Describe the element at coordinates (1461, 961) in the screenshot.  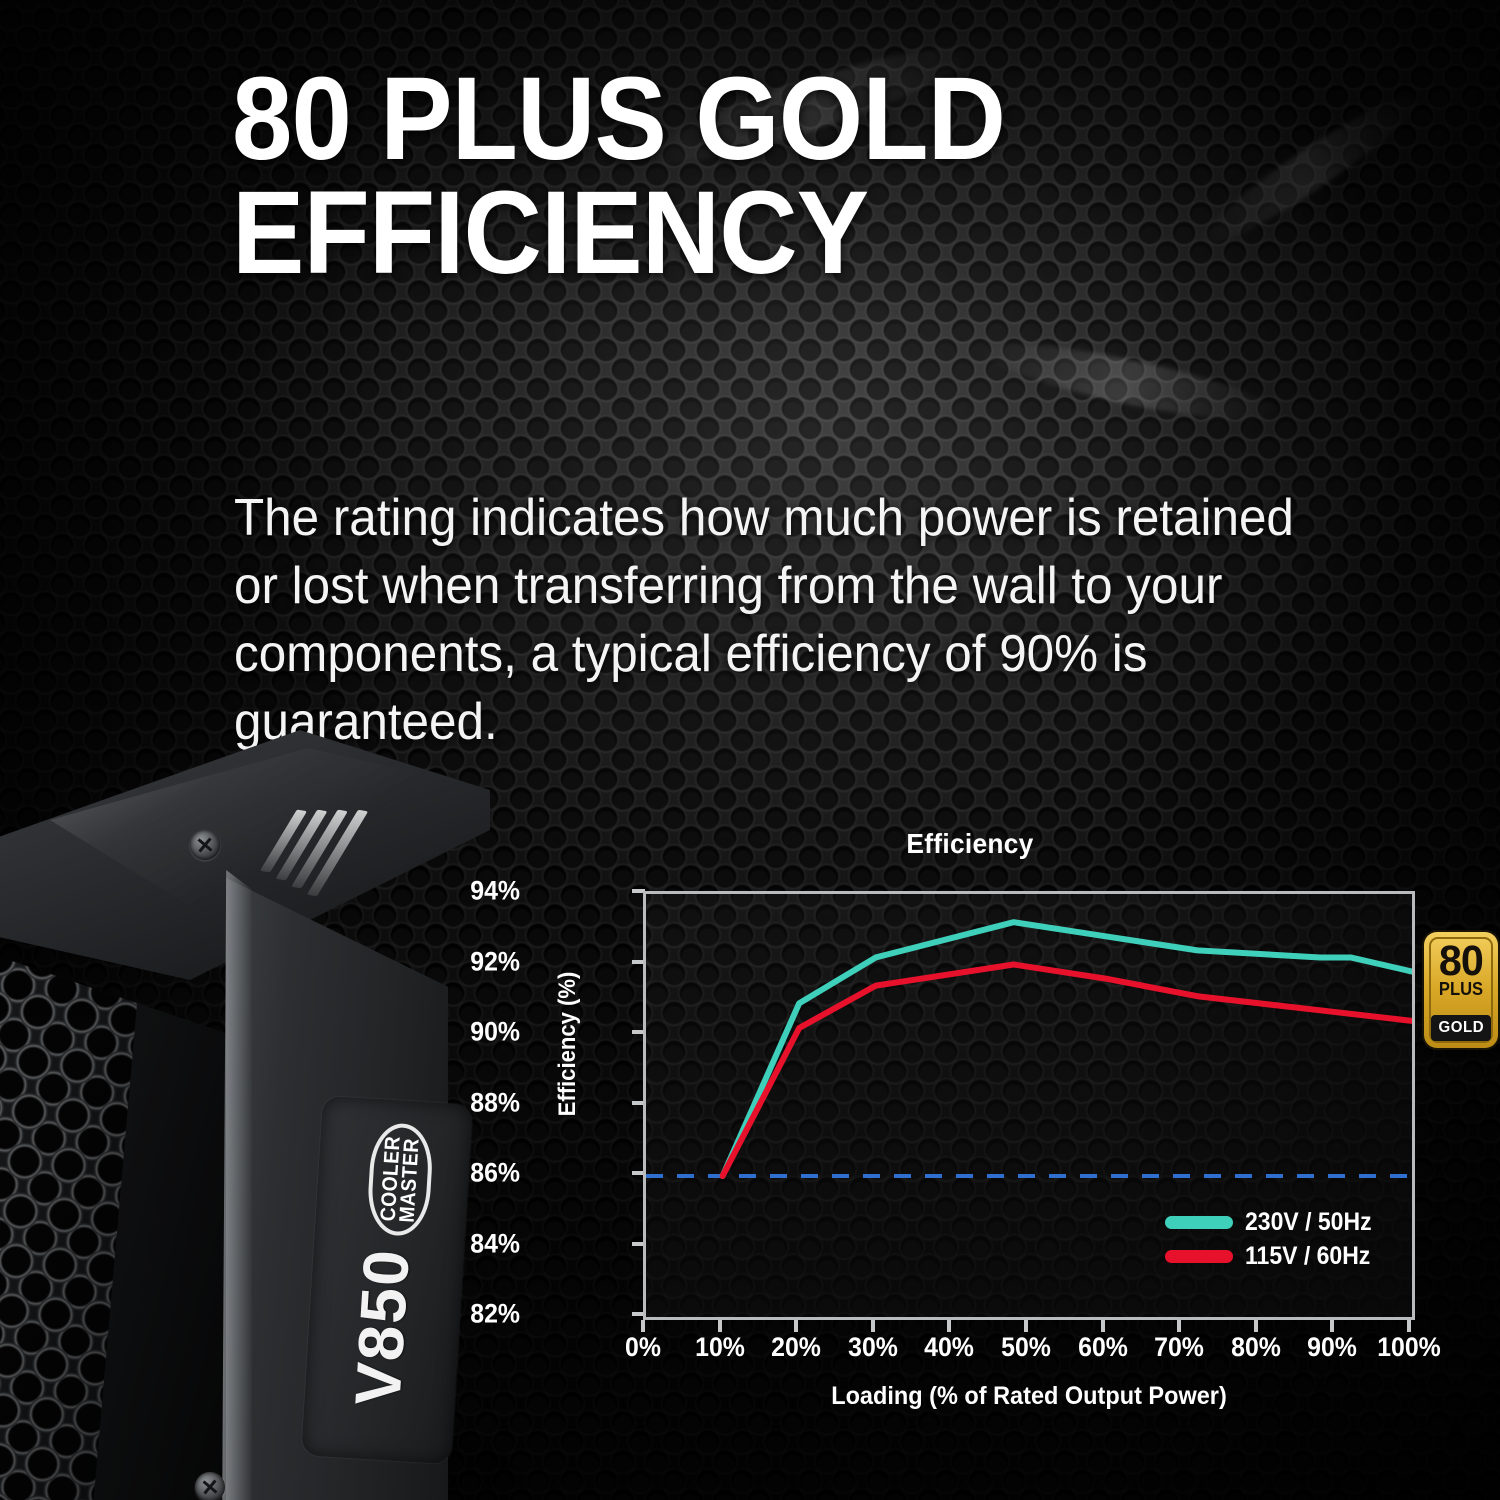
I see `badge-number: 80` at that location.